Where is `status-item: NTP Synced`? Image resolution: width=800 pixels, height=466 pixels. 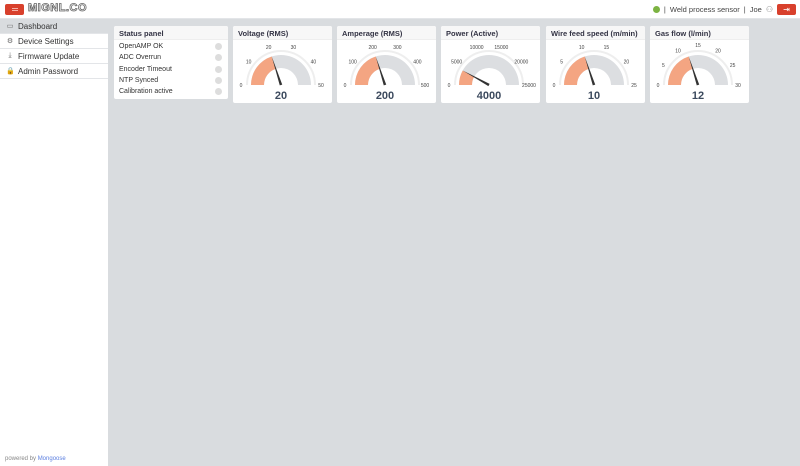
status-item: NTP Synced is located at coordinates (171, 80).